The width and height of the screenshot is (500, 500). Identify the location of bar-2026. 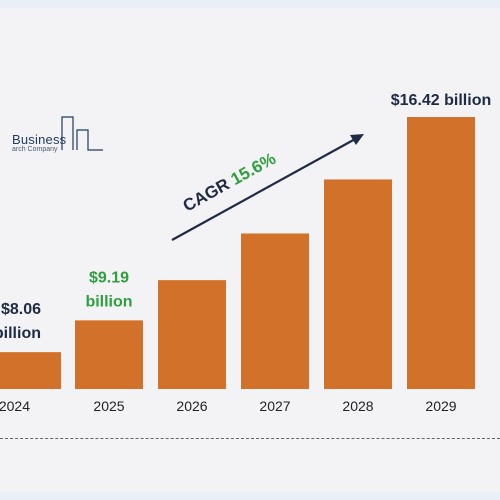
(192, 334).